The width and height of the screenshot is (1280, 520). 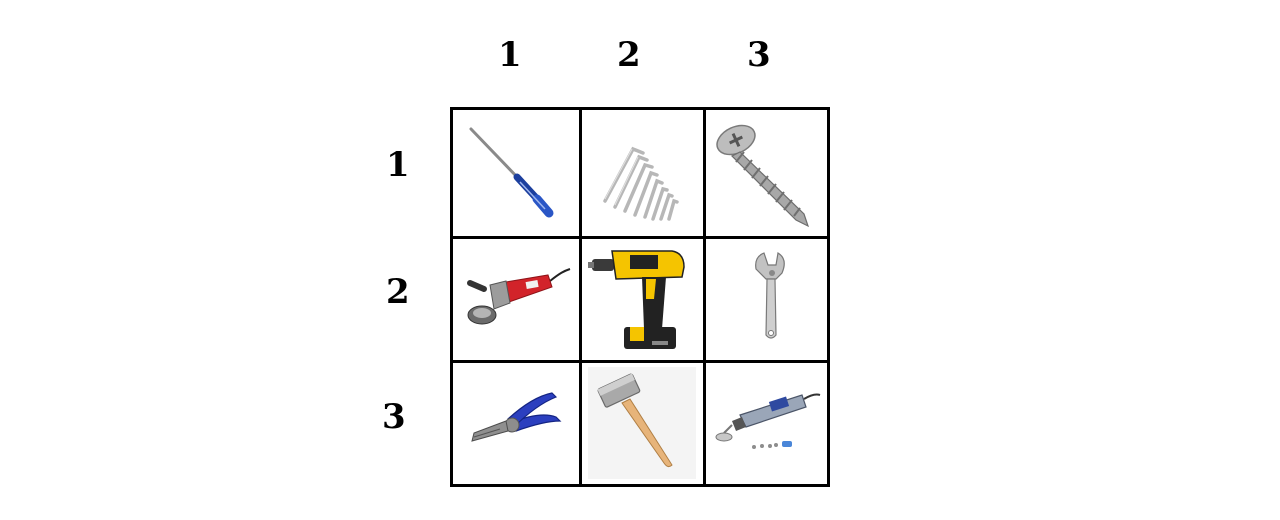 What do you see at coordinates (510, 55) in the screenshot?
I see `column-label-1: 1` at bounding box center [510, 55].